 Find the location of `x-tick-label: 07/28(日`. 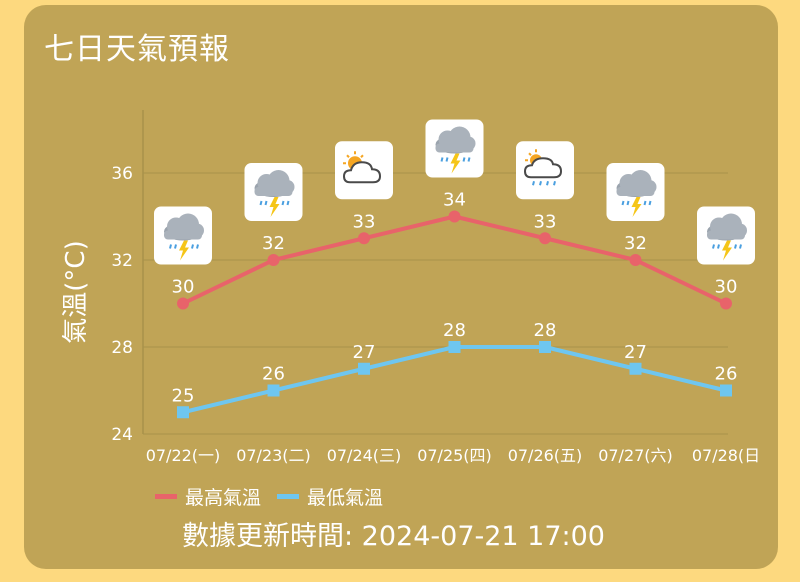

x-tick-label: 07/28(日 is located at coordinates (726, 455).